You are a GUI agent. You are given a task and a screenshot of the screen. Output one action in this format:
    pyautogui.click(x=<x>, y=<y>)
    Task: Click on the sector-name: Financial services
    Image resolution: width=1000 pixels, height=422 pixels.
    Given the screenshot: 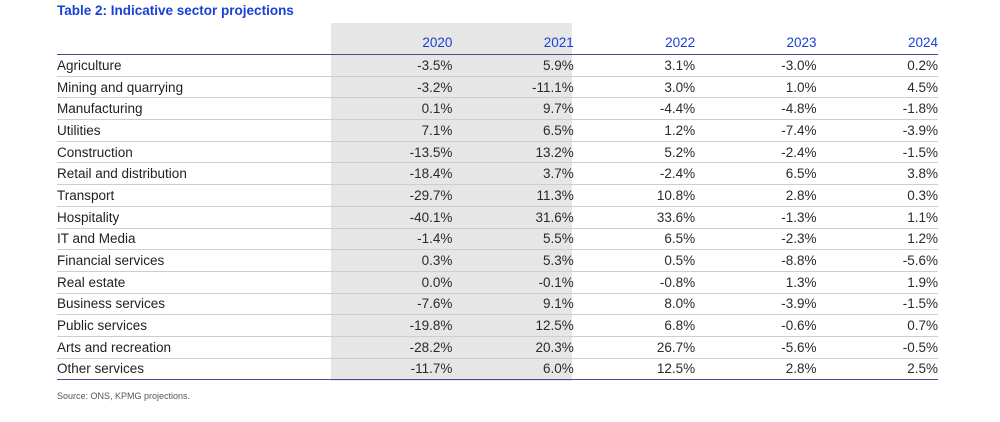 What is the action you would take?
    pyautogui.click(x=194, y=260)
    